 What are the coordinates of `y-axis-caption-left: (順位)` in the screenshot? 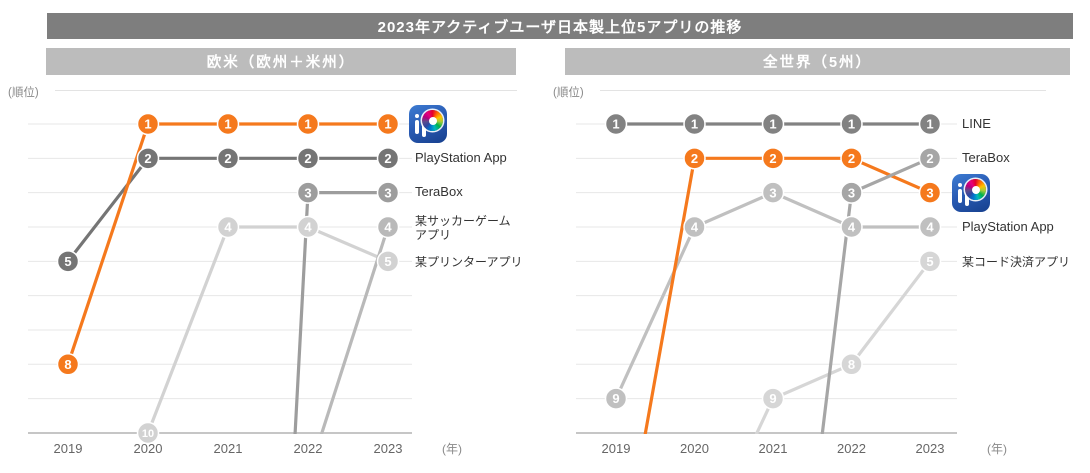 It's located at (23, 93).